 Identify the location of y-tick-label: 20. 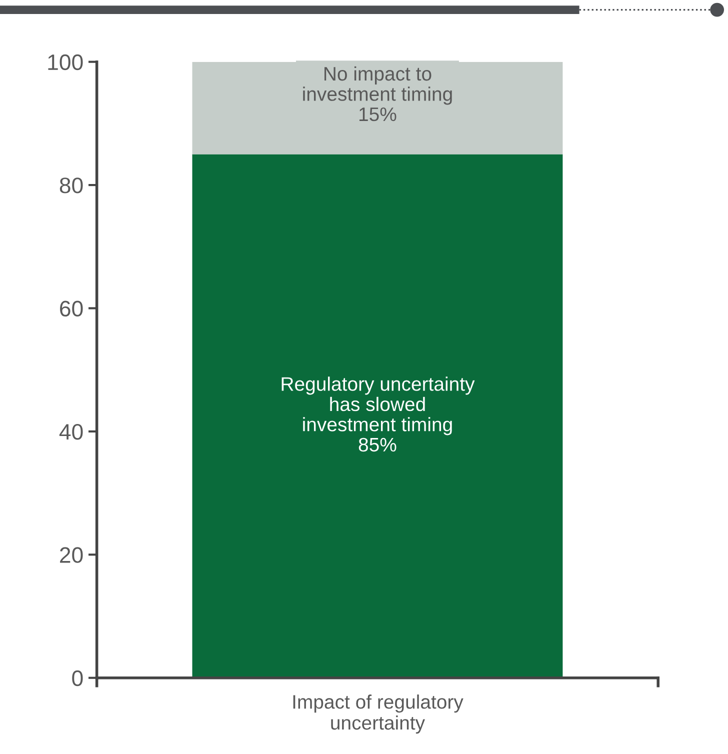
(71, 555).